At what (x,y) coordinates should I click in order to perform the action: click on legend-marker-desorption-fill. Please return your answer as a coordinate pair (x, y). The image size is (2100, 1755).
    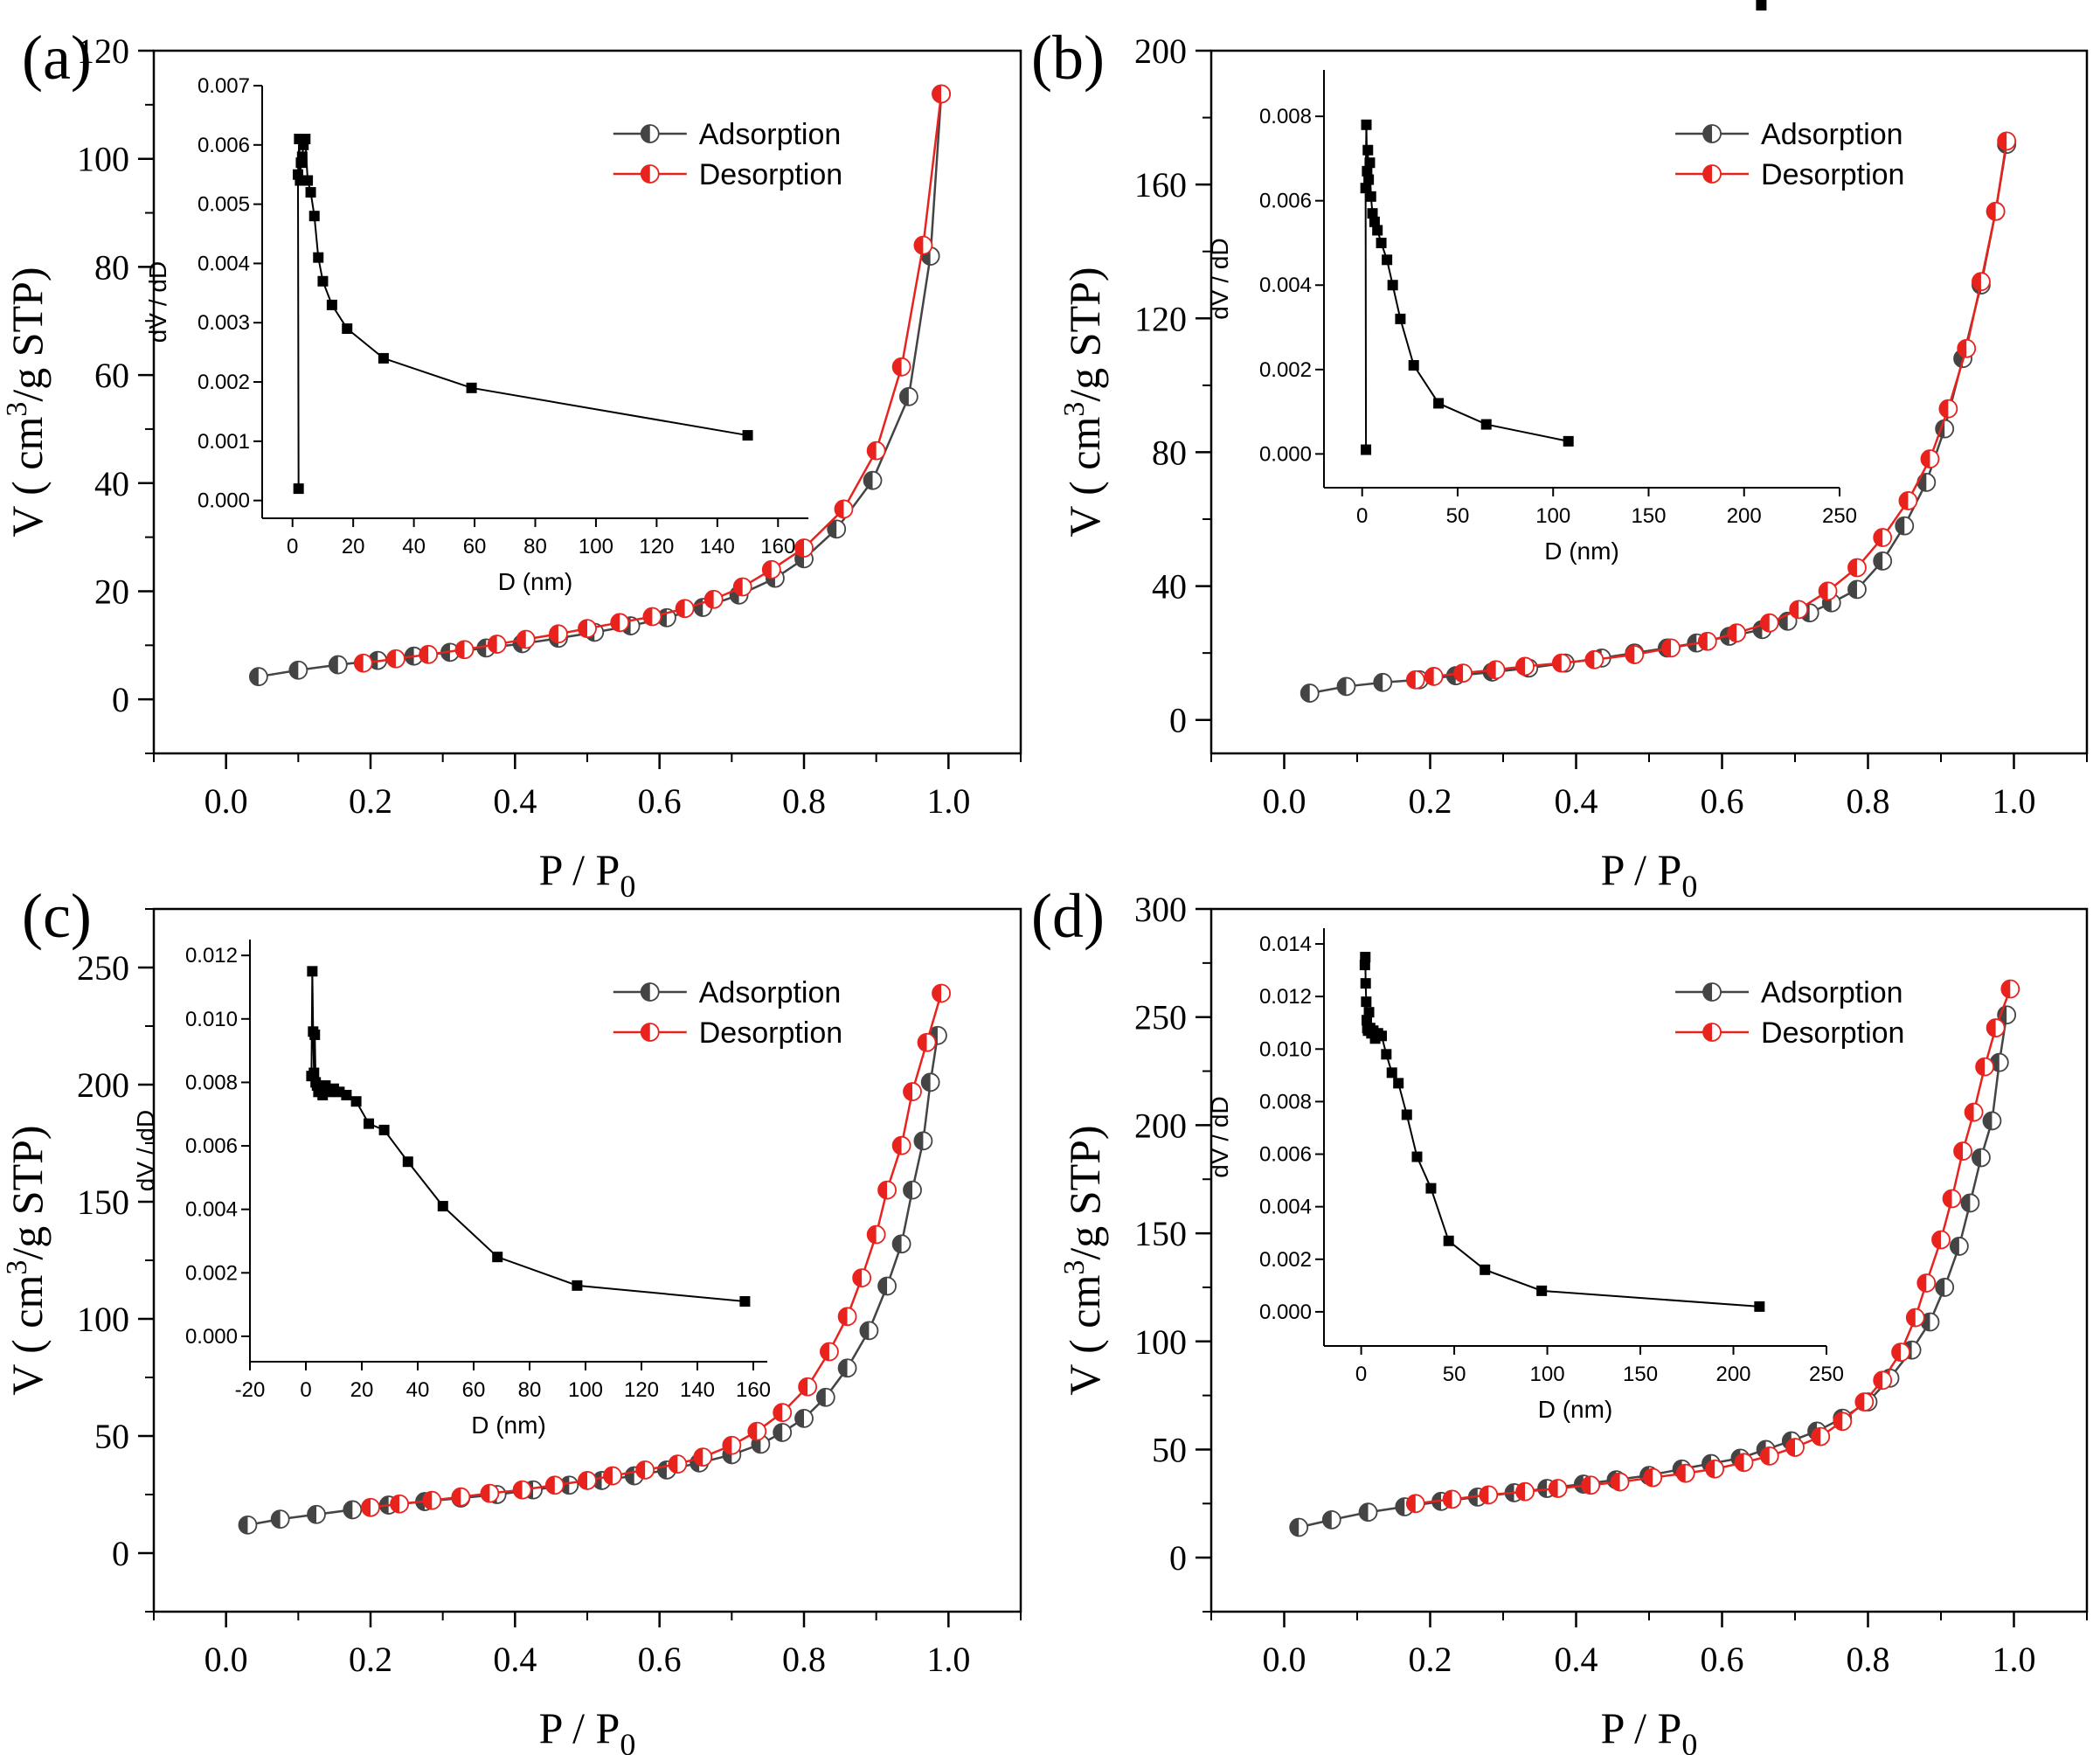
    Looking at the image, I should click on (1708, 174).